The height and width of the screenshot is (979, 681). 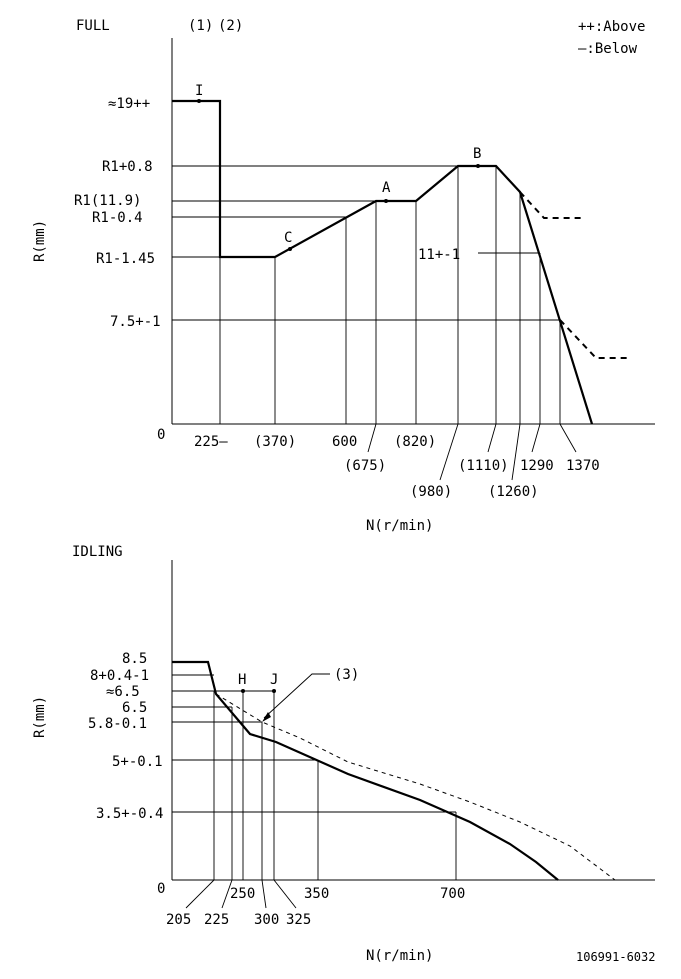 What do you see at coordinates (242, 680) in the screenshot?
I see `point-h-label: H` at bounding box center [242, 680].